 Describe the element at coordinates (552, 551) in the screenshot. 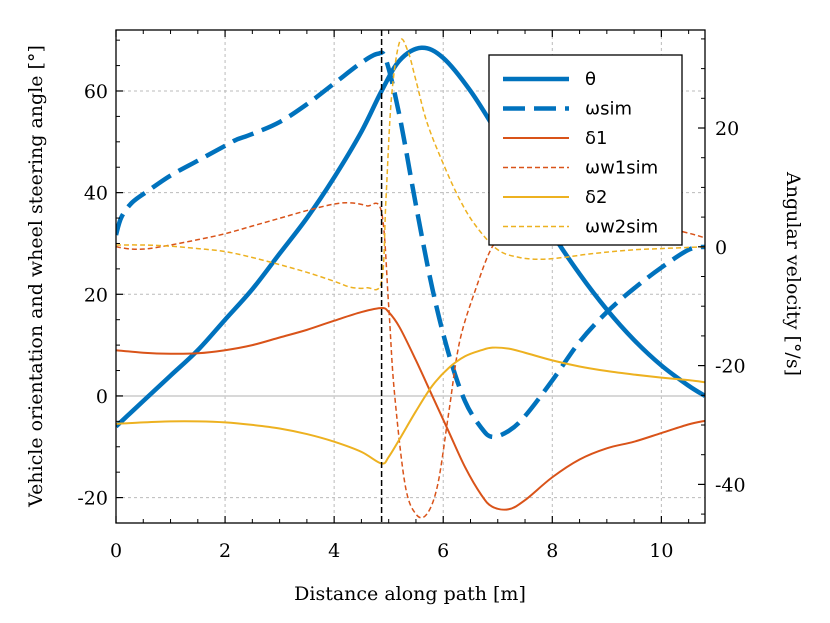

I see `x-tick-label: 8` at that location.